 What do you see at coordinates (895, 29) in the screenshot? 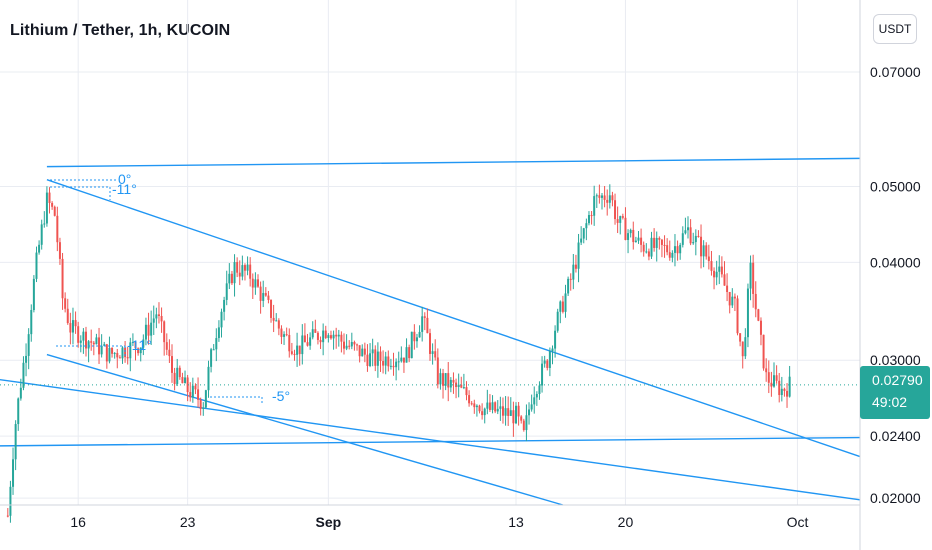
I see `currency-button: USDT` at bounding box center [895, 29].